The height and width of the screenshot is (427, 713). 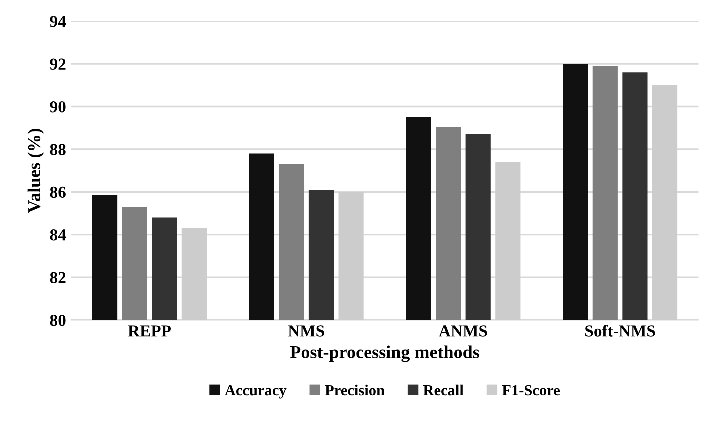 I want to click on y-tick-label: 80, so click(x=58, y=320).